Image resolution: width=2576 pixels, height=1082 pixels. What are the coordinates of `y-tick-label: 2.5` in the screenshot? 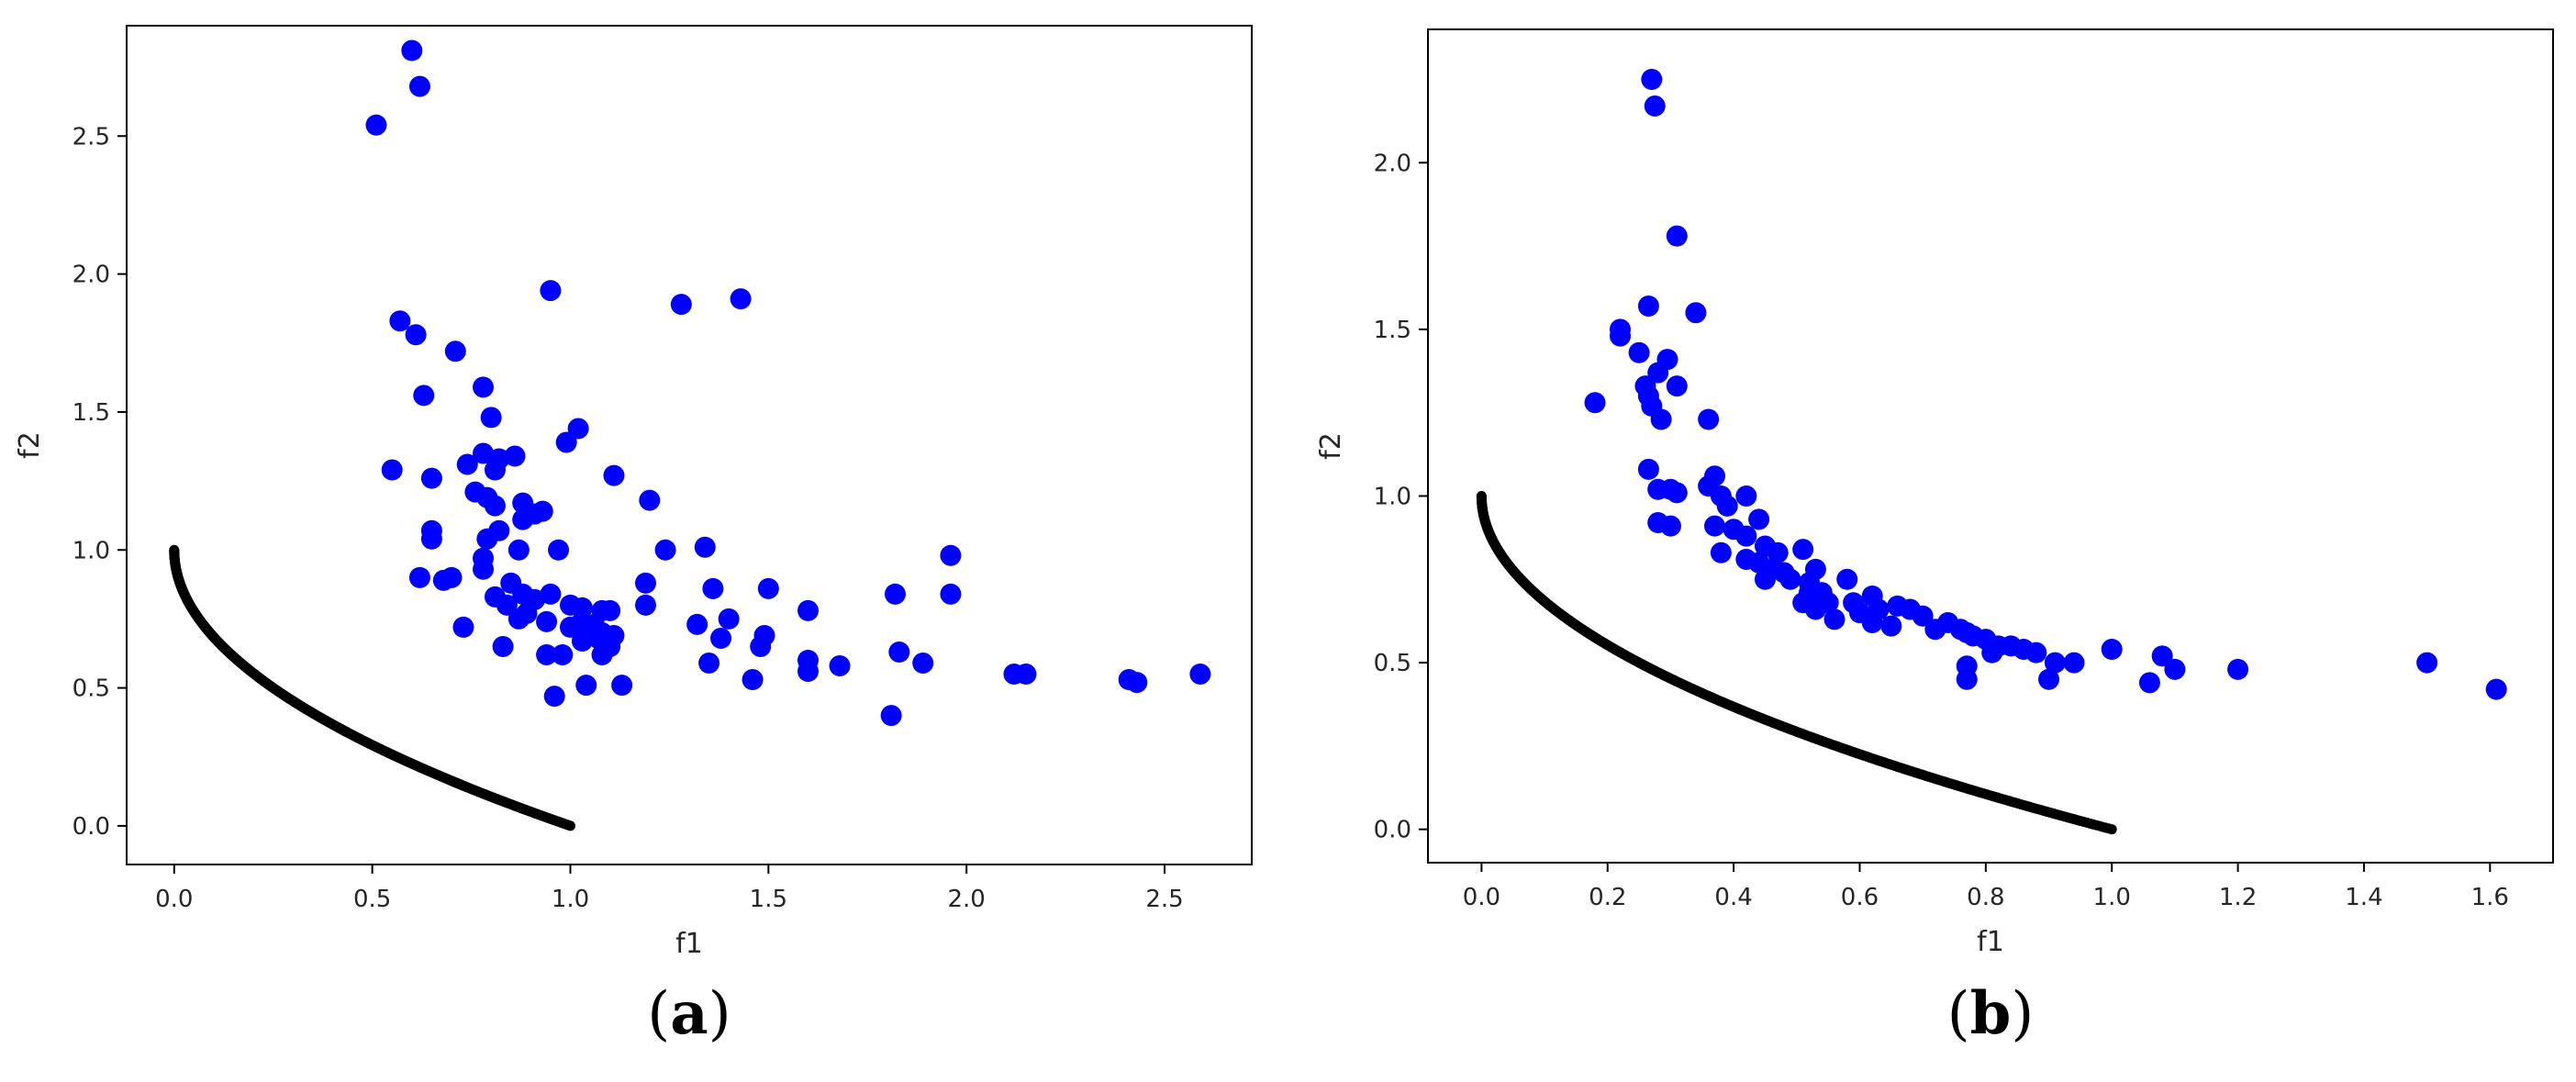 It's located at (91, 137).